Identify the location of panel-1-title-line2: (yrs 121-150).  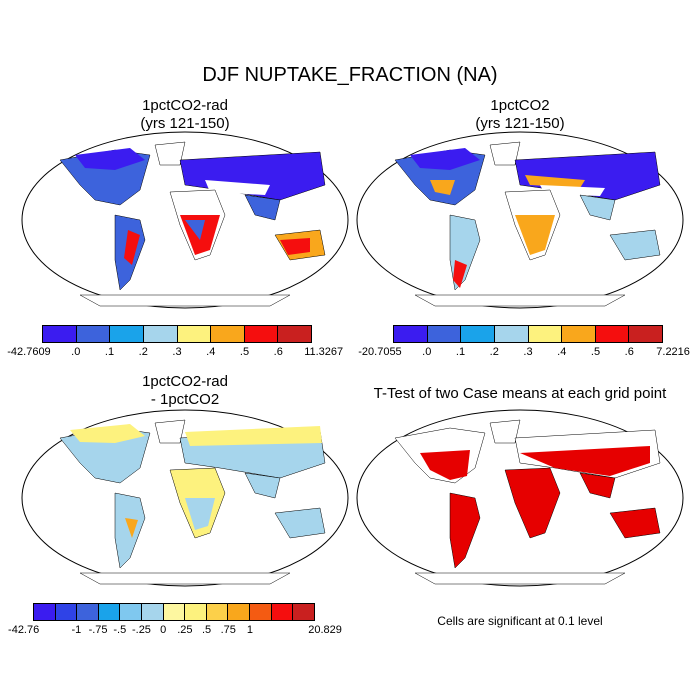
(185, 123).